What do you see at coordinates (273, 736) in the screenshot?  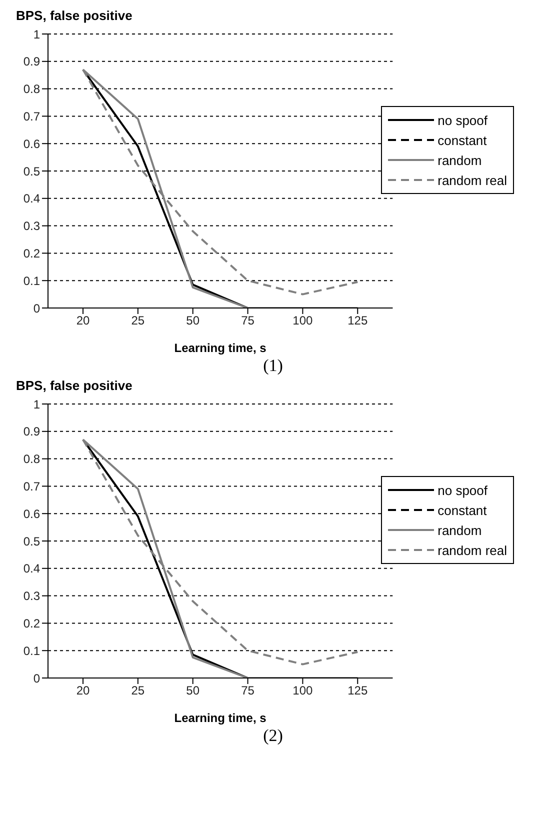 I see `text: (2)` at bounding box center [273, 736].